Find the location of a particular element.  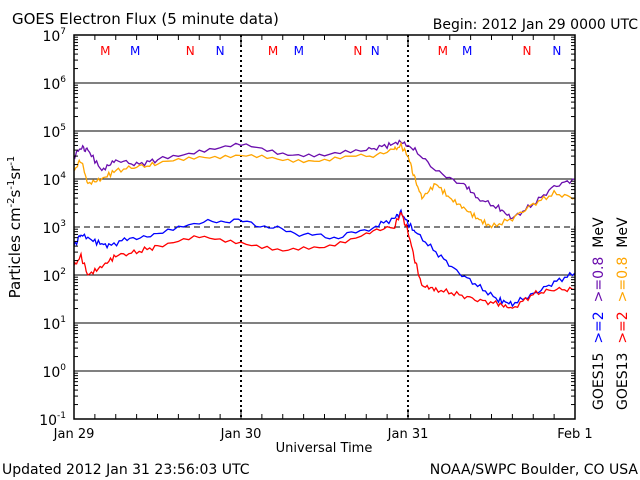

x-tick-label: Jan 30 is located at coordinates (241, 434).